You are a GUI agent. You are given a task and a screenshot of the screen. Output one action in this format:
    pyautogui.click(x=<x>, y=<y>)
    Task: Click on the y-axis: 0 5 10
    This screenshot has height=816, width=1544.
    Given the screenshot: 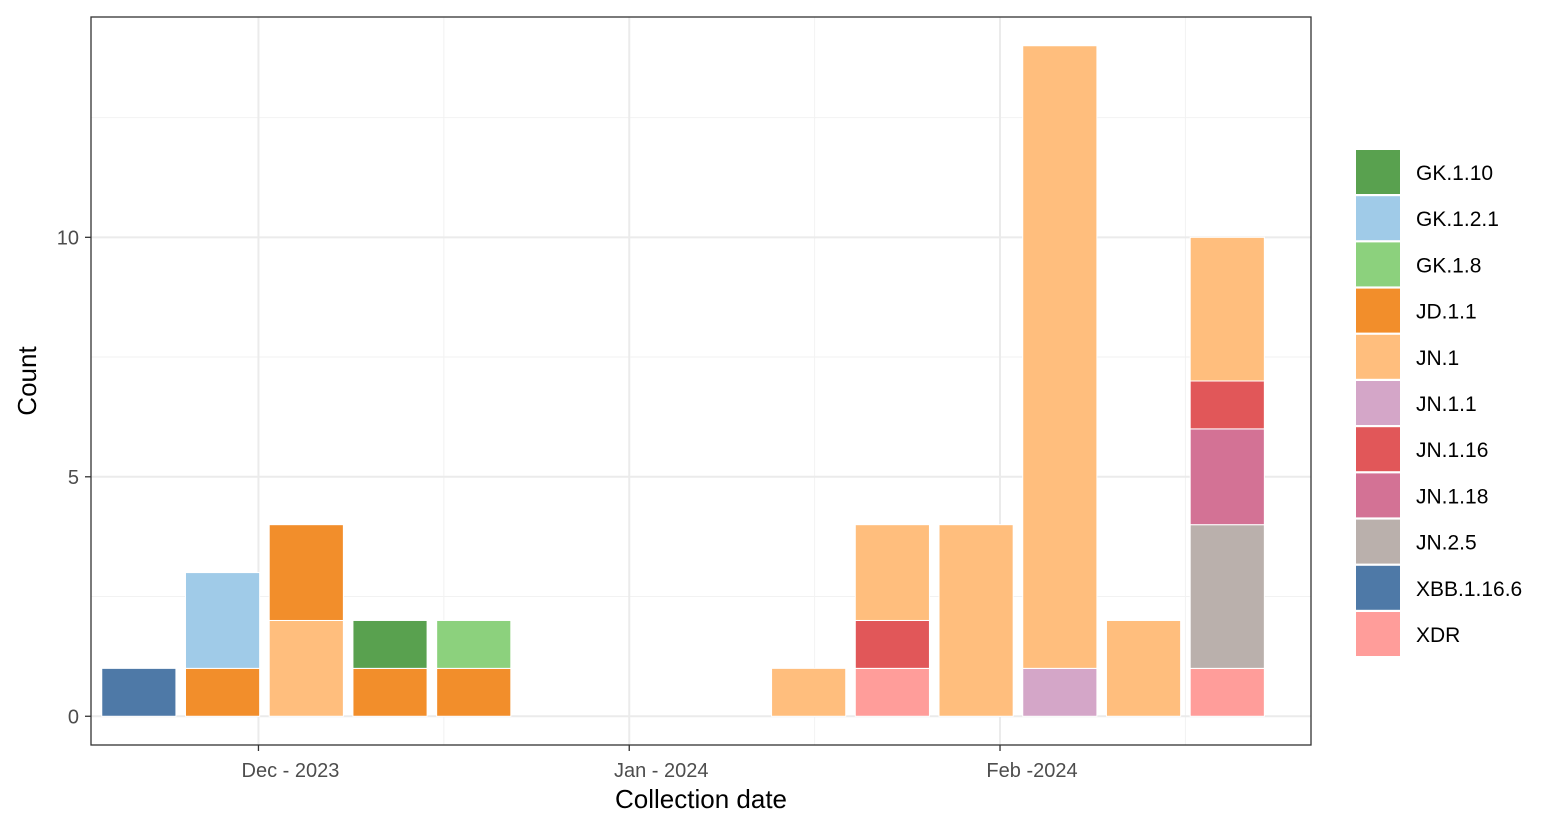 What is the action you would take?
    pyautogui.click(x=74, y=477)
    